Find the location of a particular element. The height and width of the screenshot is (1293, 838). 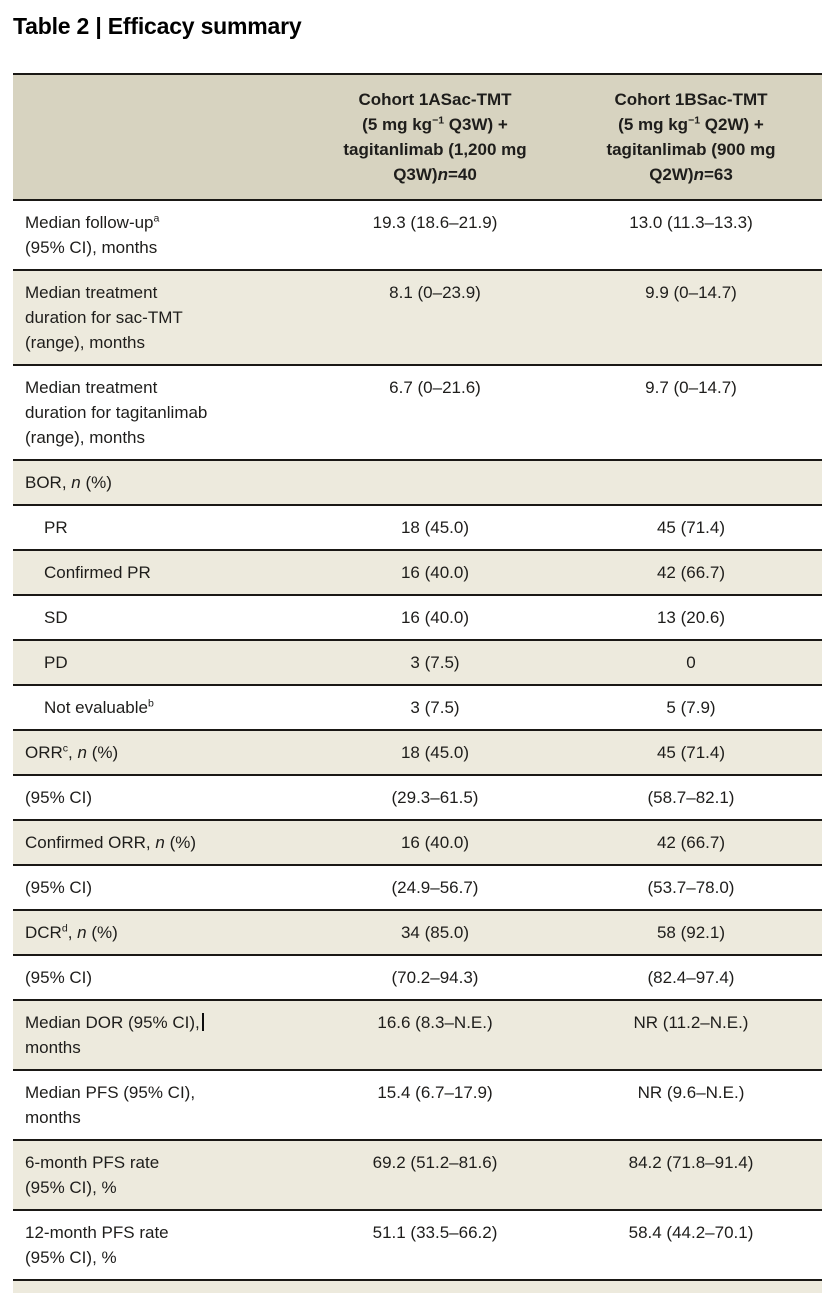

row-label: Median follow-upa (95% CI), months is located at coordinates (161, 235).